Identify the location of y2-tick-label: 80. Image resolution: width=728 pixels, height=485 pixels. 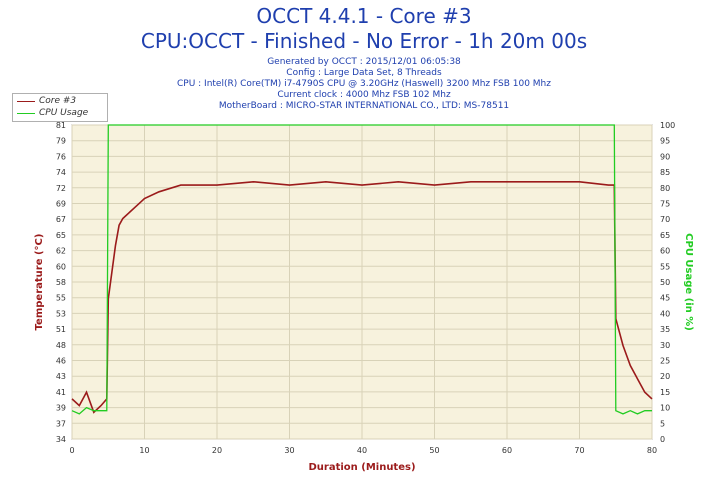
(665, 188).